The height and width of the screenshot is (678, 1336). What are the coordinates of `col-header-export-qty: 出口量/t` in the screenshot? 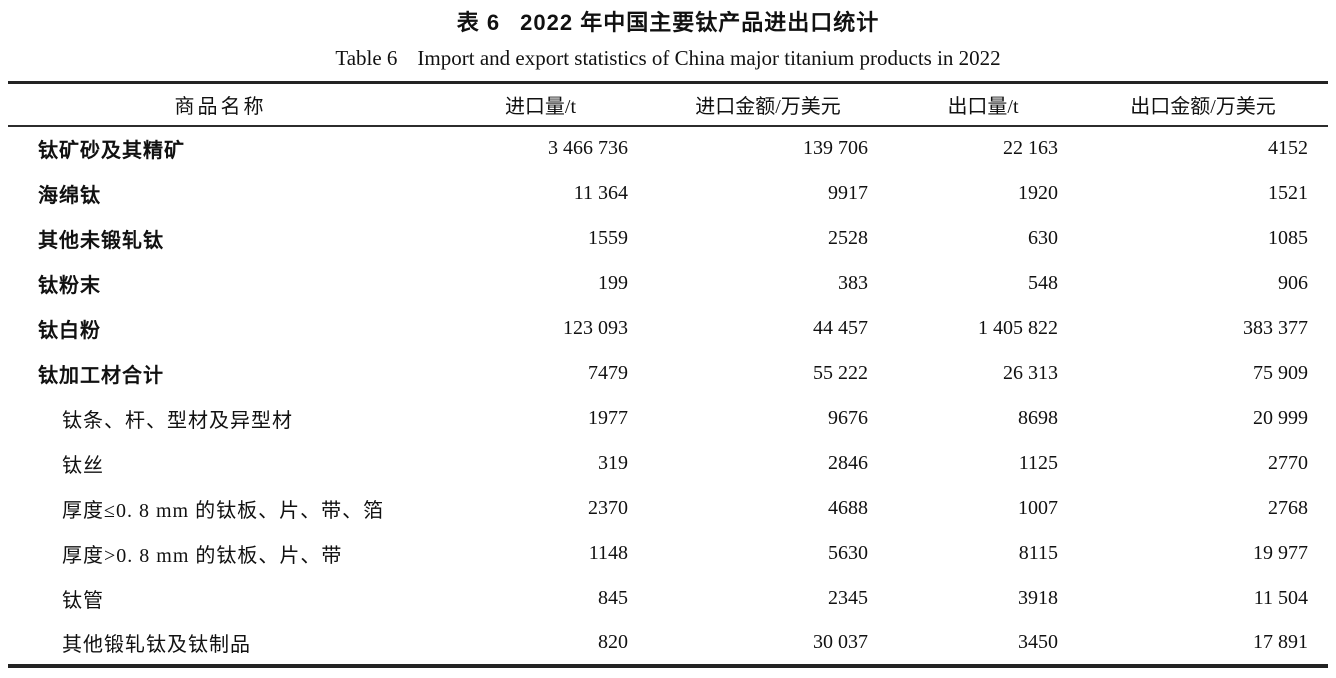 It's located at (983, 104).